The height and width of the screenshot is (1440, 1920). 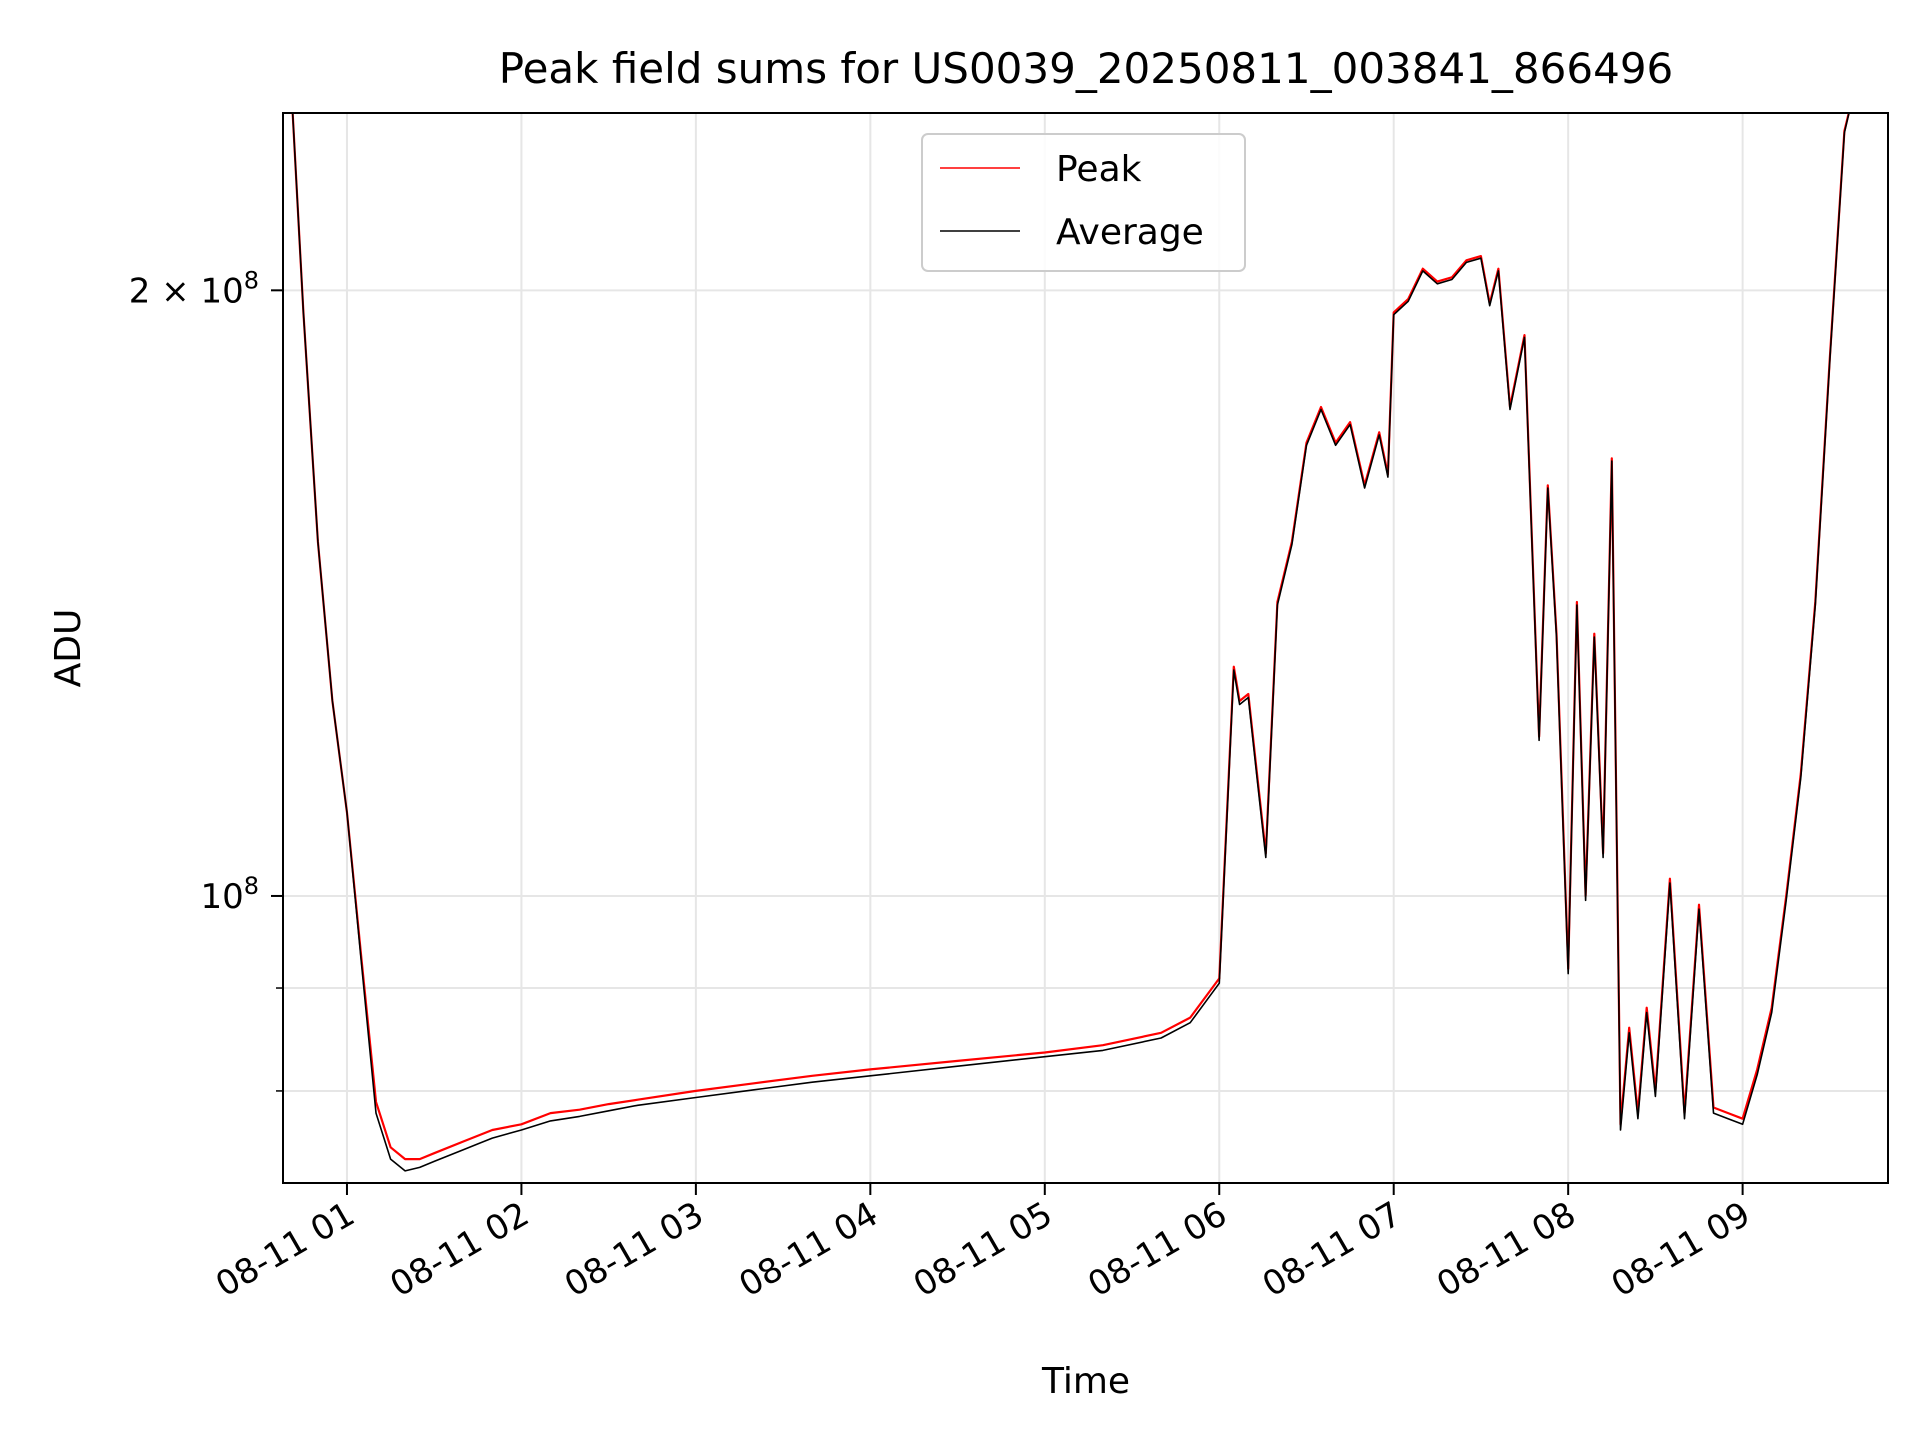 I want to click on legend: Peak Average, so click(x=1083, y=202).